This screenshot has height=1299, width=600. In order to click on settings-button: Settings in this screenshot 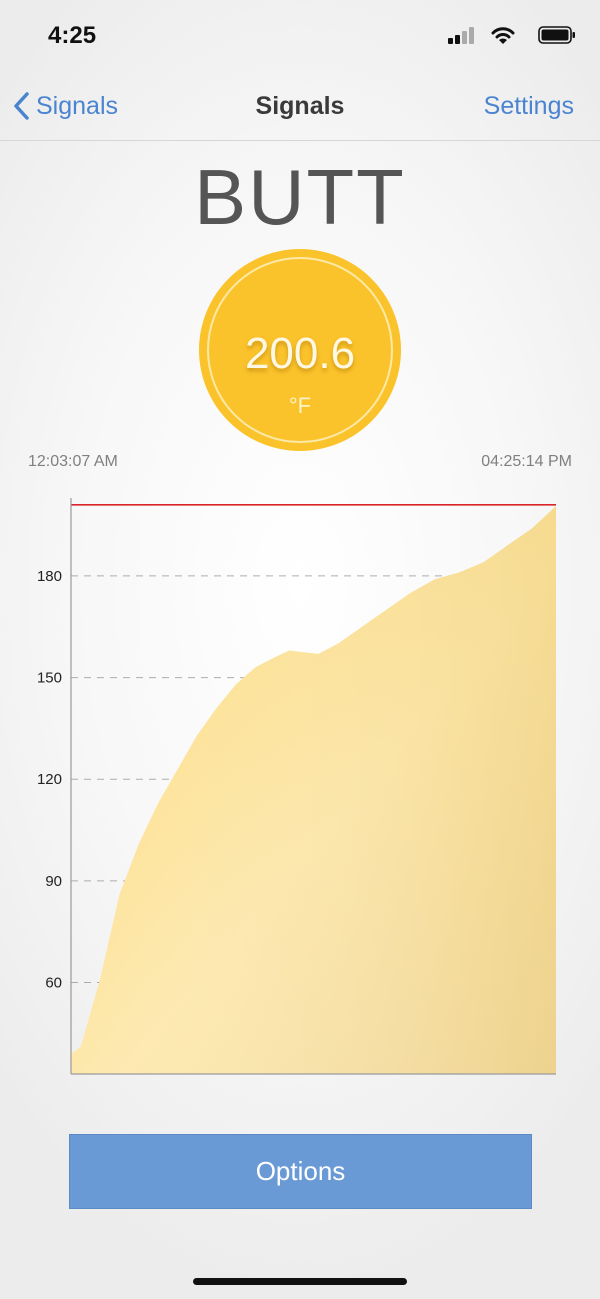, I will do `click(528, 106)`.